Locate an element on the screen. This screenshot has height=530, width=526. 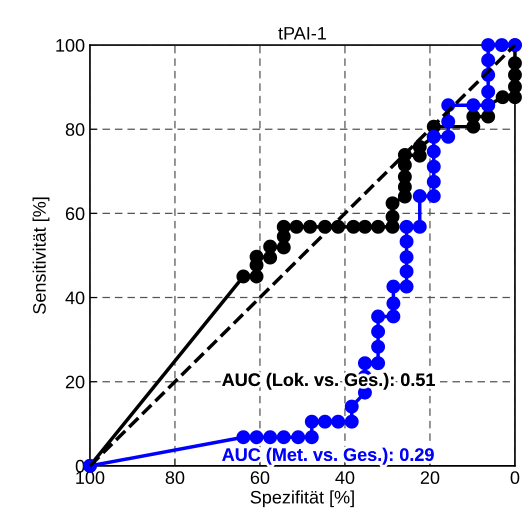
y-tick-label: 80 is located at coordinates (75, 129).